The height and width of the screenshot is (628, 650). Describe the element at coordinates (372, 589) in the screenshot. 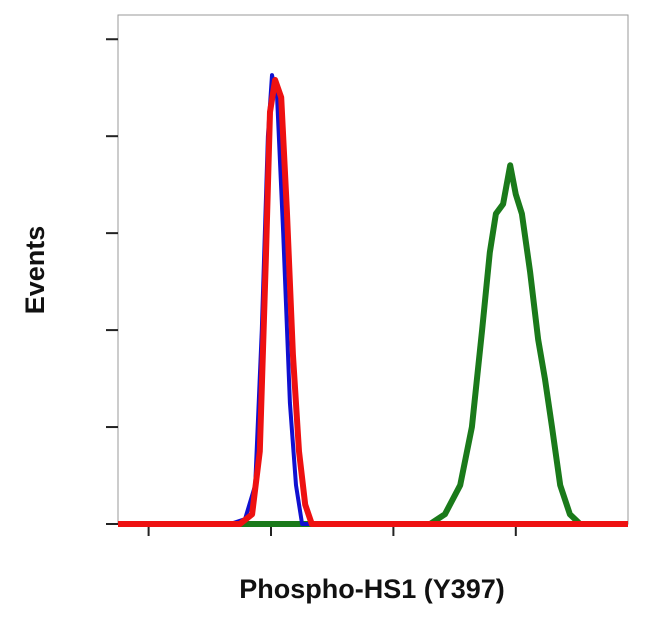

I see `x-axis-label: Phospho-HS1 (Y397)` at that location.